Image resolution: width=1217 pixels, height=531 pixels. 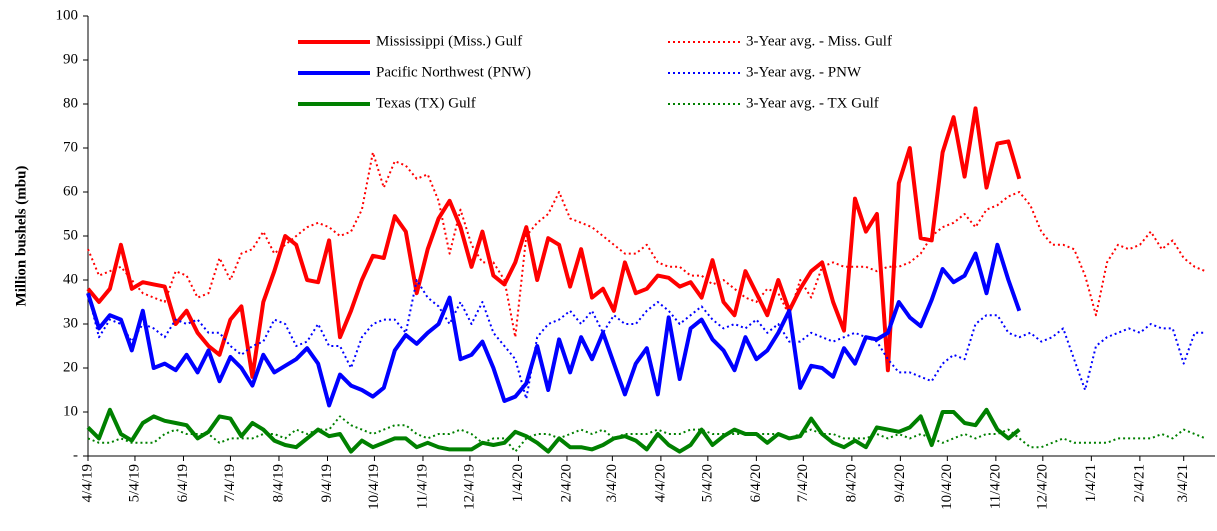 What do you see at coordinates (327, 483) in the screenshot?
I see `x-tick-label: 9/4/19` at bounding box center [327, 483].